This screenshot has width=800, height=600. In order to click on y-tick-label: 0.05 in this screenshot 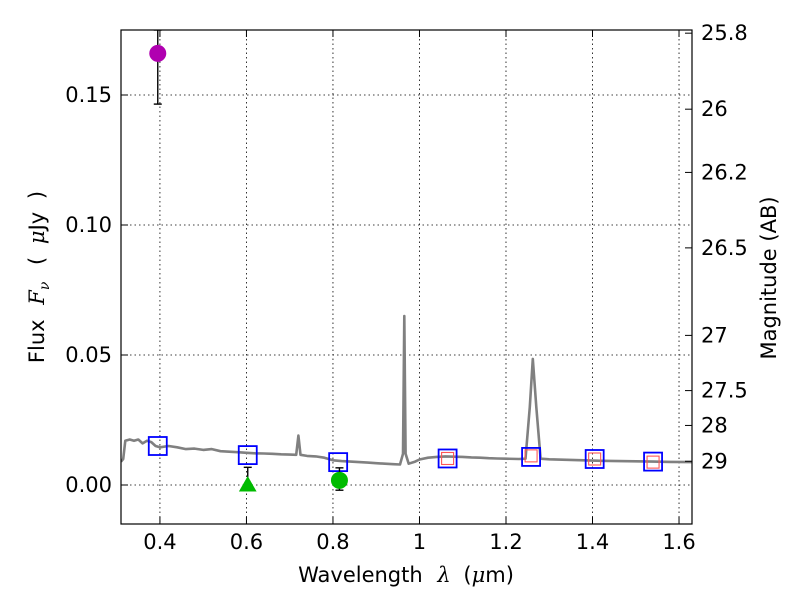, I will do `click(88, 355)`.